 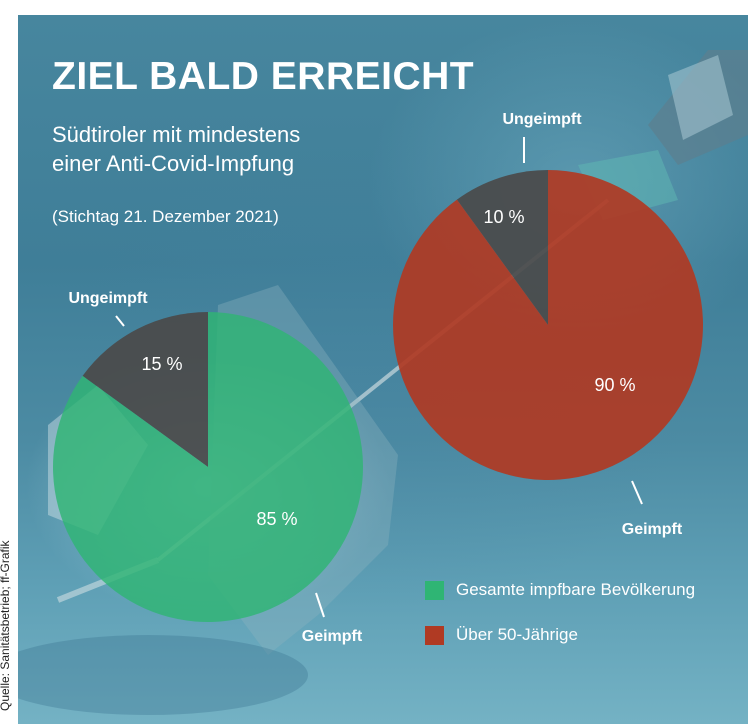 What do you see at coordinates (108, 298) in the screenshot?
I see `slice-label-unvaccinated-left: Ungeimpft` at bounding box center [108, 298].